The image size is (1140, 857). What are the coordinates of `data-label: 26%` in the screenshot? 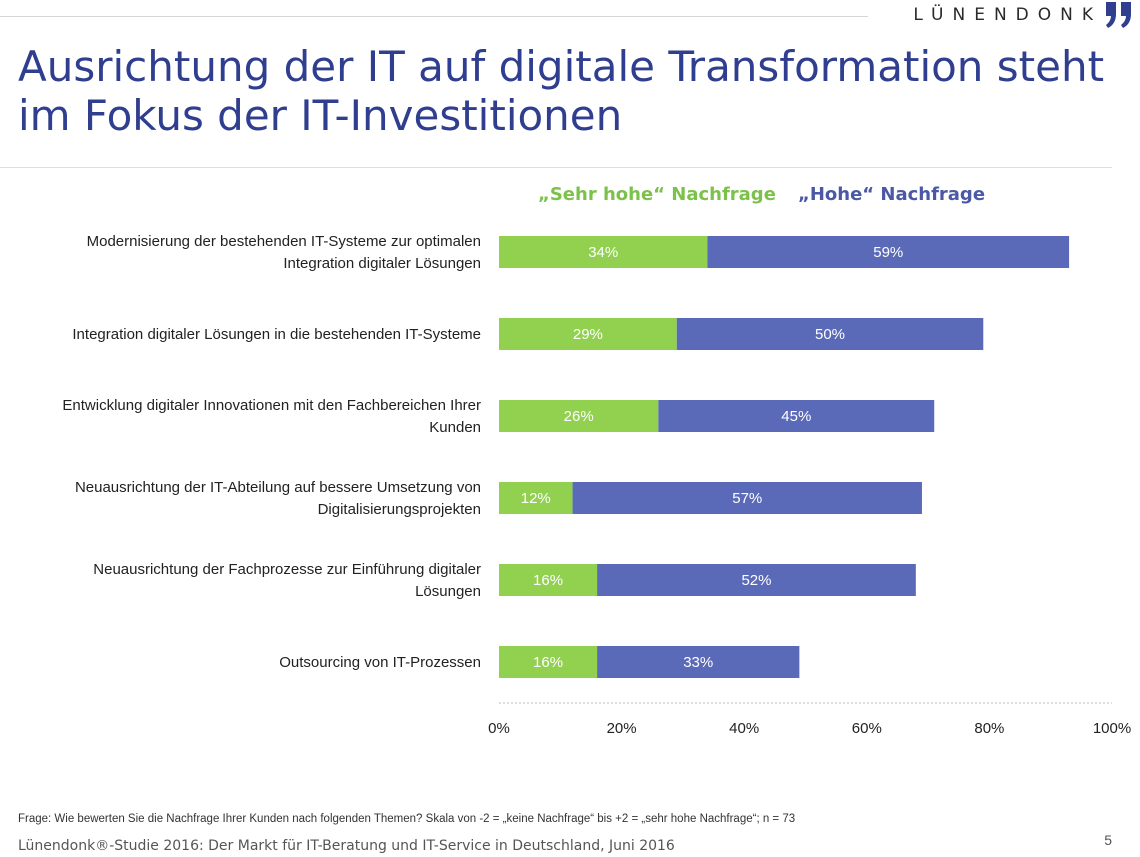 It's located at (579, 416).